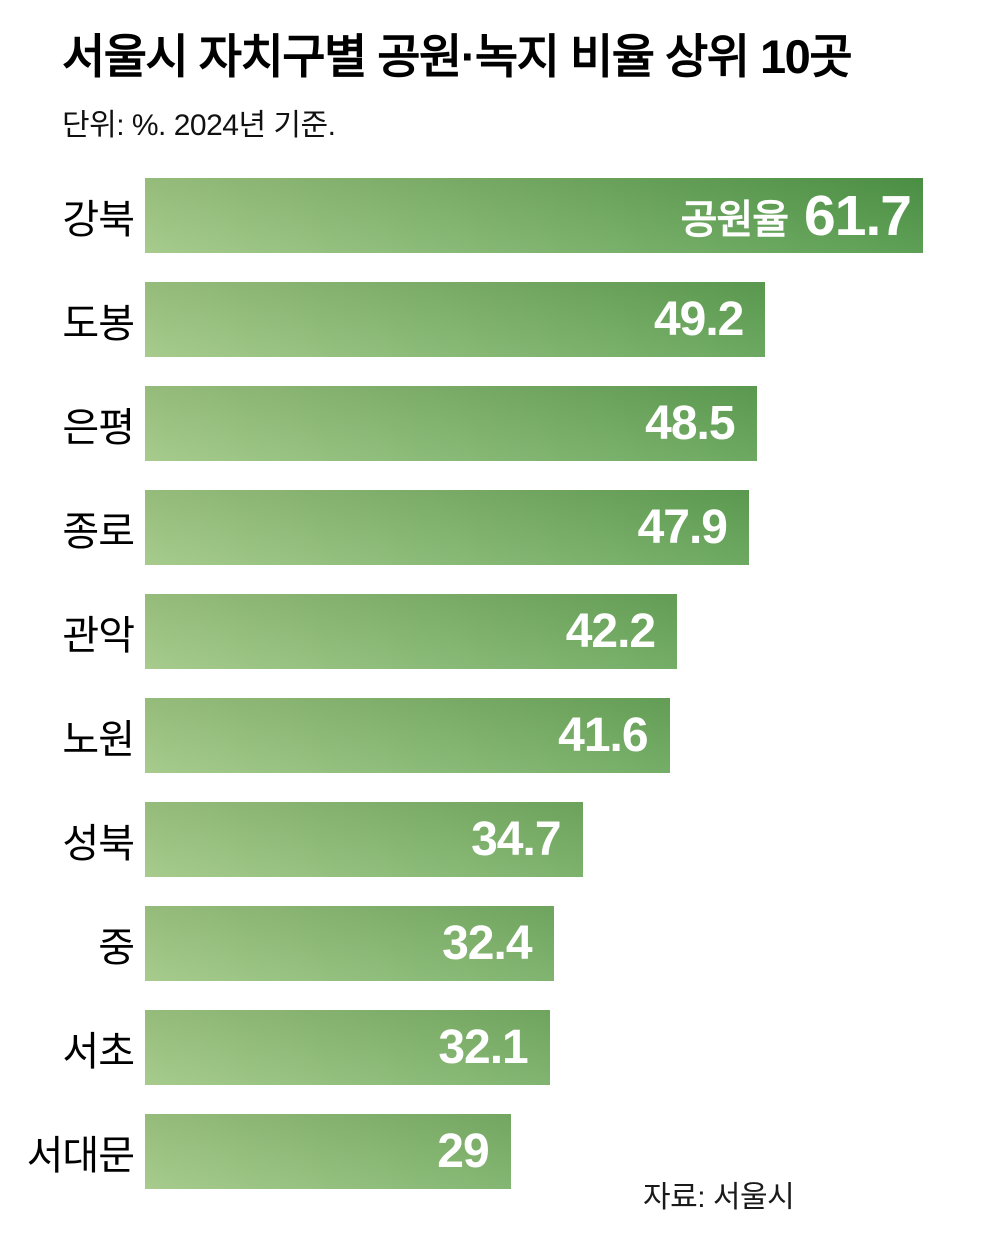 Image resolution: width=1000 pixels, height=1257 pixels. Describe the element at coordinates (534, 1152) in the screenshot. I see `bar-track: 공원율 29` at that location.